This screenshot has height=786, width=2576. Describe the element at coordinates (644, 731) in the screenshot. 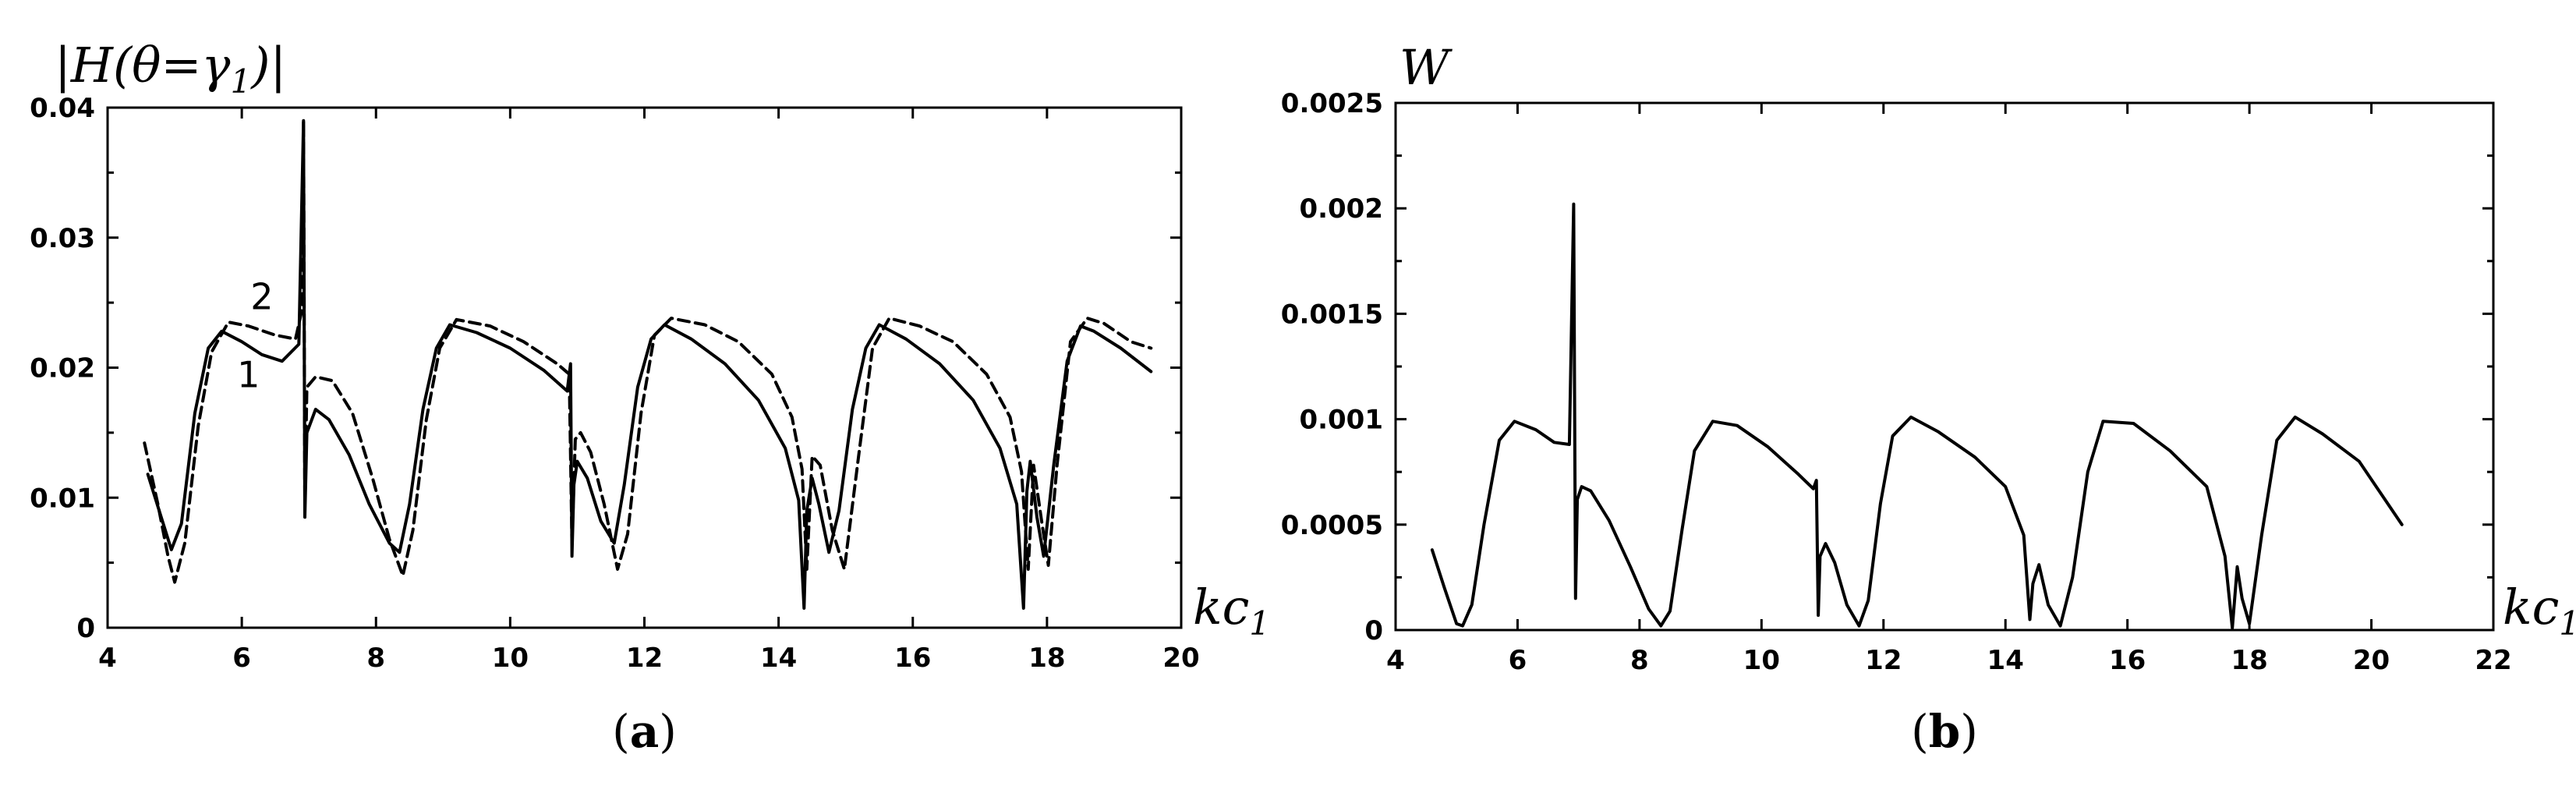

I see `panel-label: (a)` at that location.